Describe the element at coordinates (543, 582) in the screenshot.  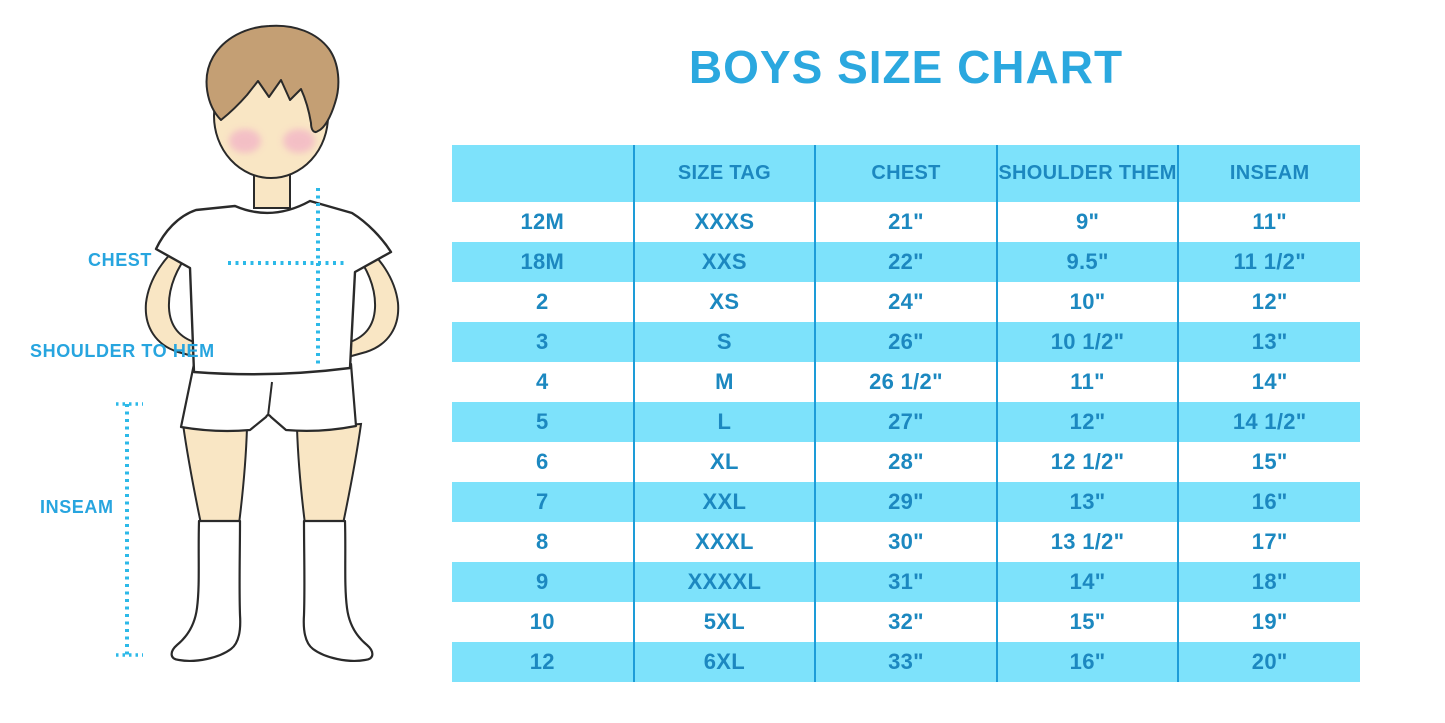
I see `table-cell: 9` at that location.